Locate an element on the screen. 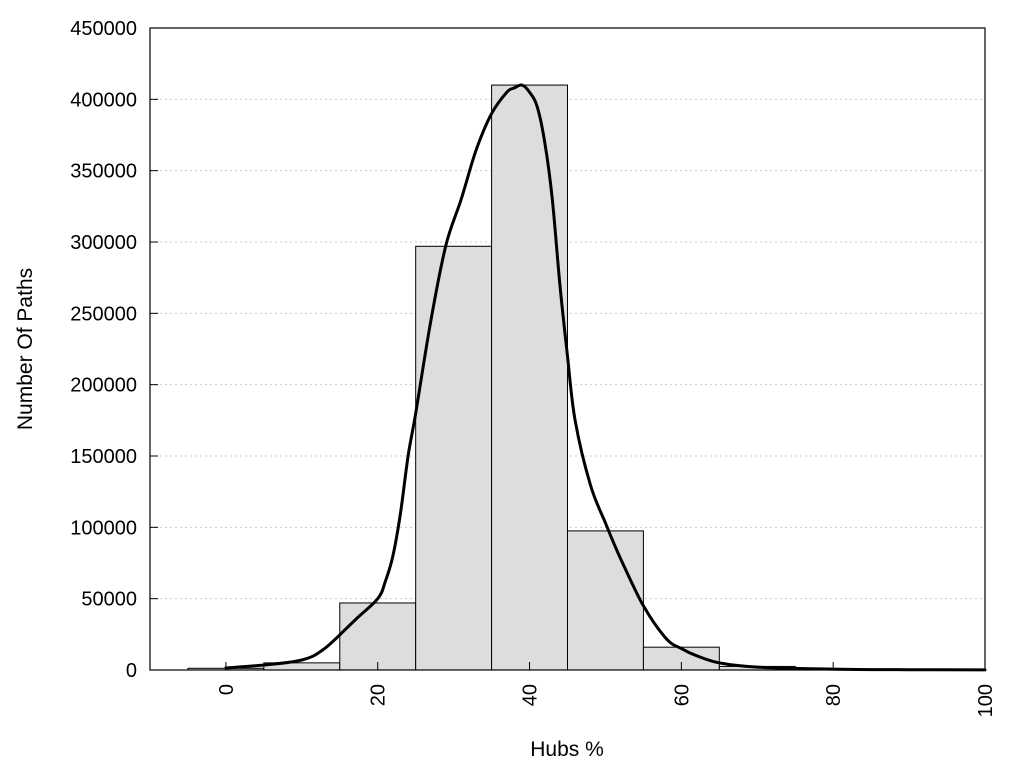  y-tick-label: 150000 is located at coordinates (103, 457).